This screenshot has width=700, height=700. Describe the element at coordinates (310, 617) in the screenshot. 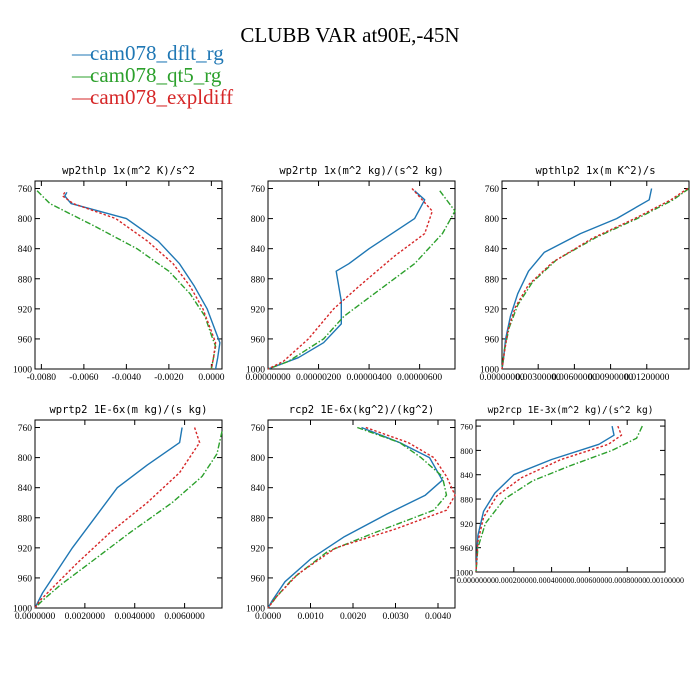

I see `x-tick-label: 0.0010` at that location.